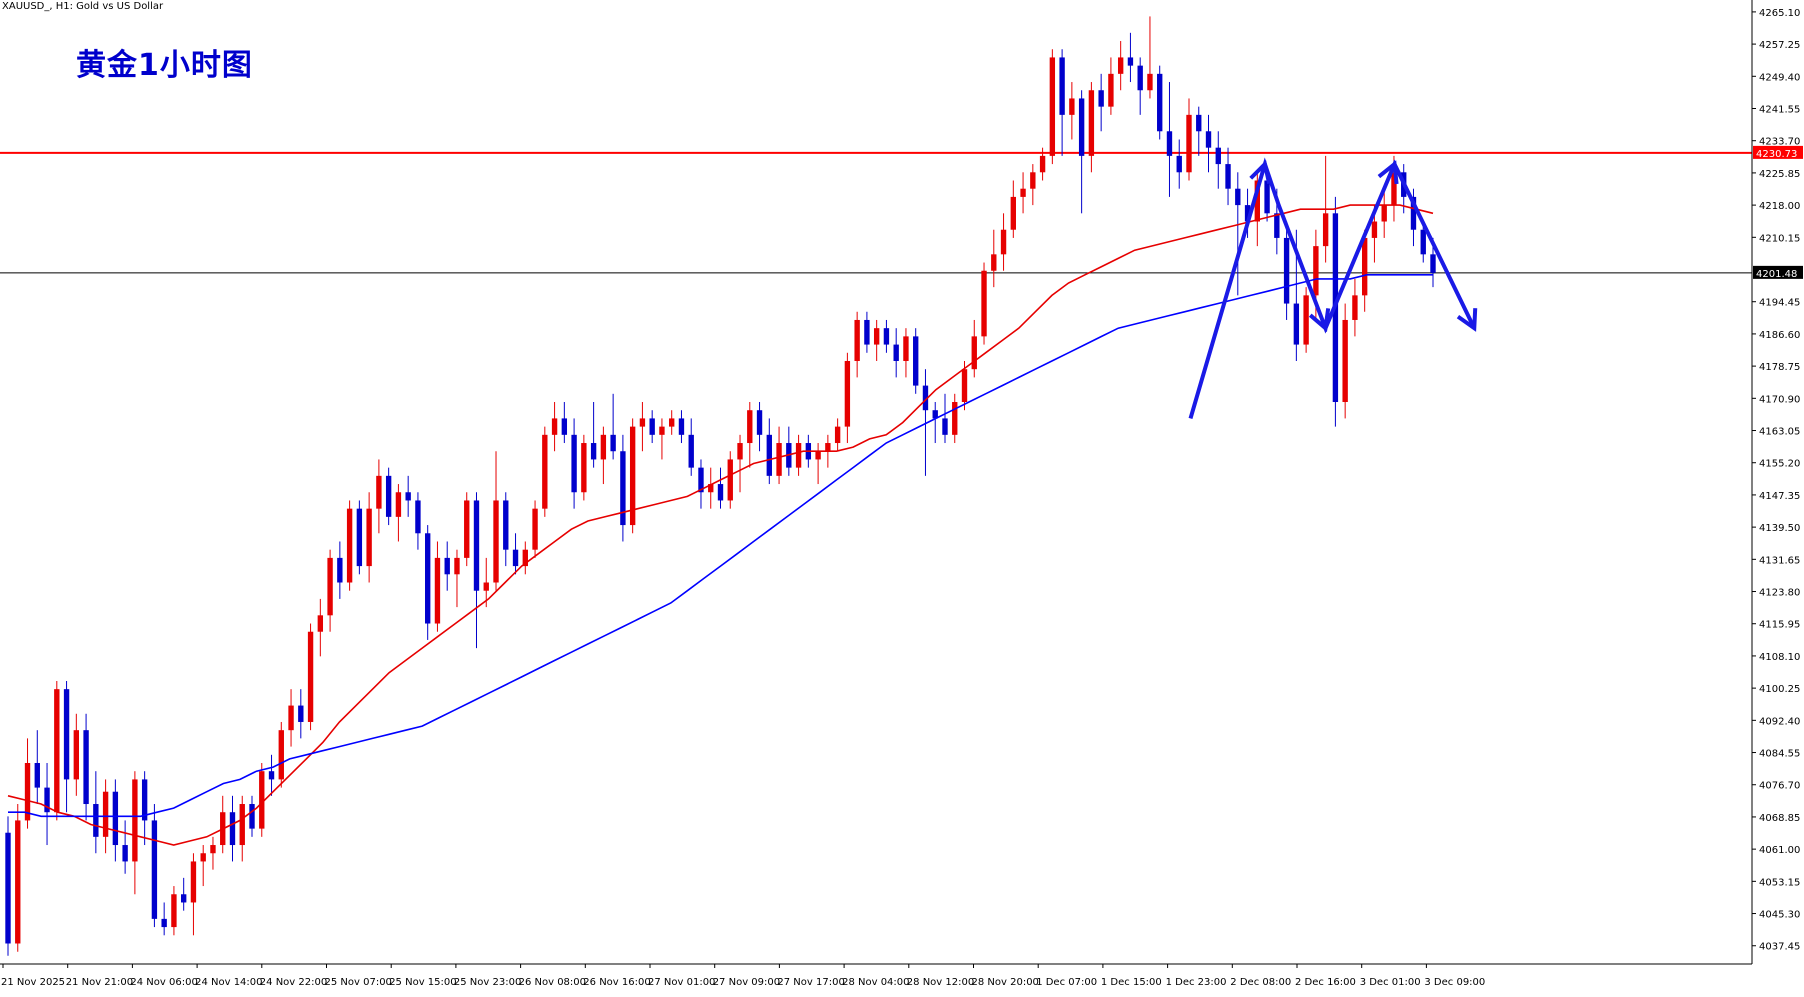 The width and height of the screenshot is (1804, 997). Describe the element at coordinates (358, 982) in the screenshot. I see `x-tick-label: 25 Nov 07:00` at that location.